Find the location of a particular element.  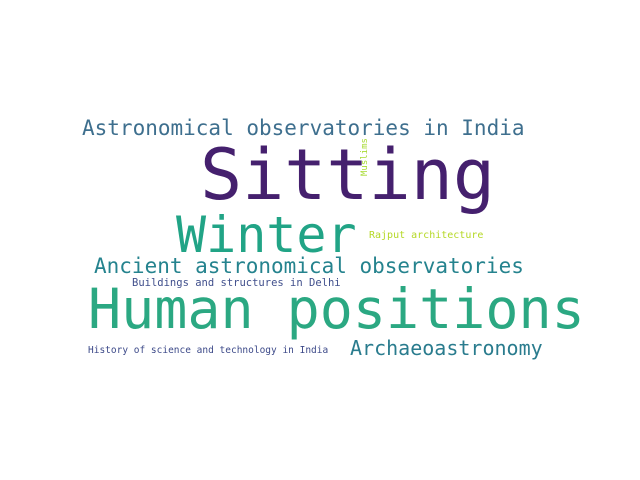

word-sitting: Sitting is located at coordinates (348, 175).